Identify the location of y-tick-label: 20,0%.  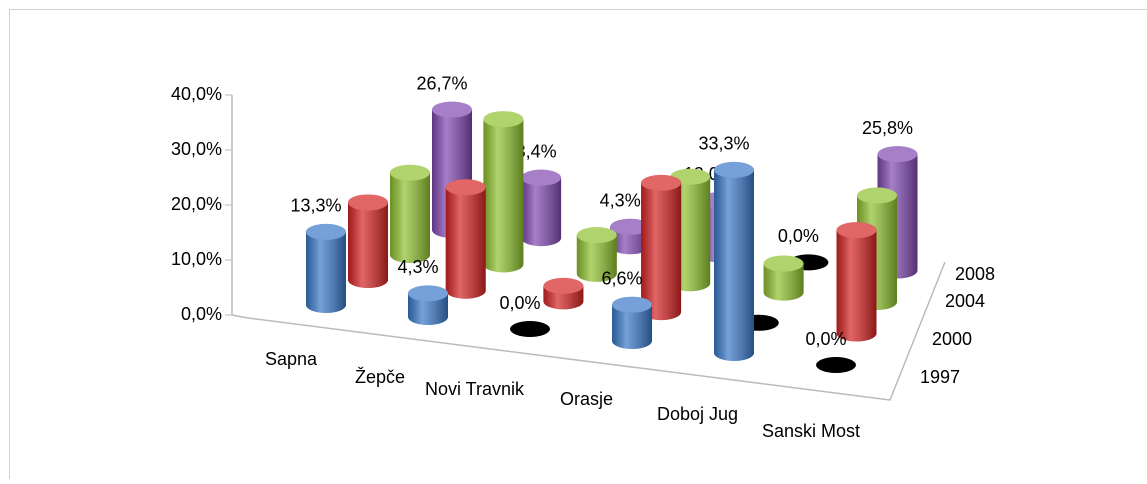
(196, 204).